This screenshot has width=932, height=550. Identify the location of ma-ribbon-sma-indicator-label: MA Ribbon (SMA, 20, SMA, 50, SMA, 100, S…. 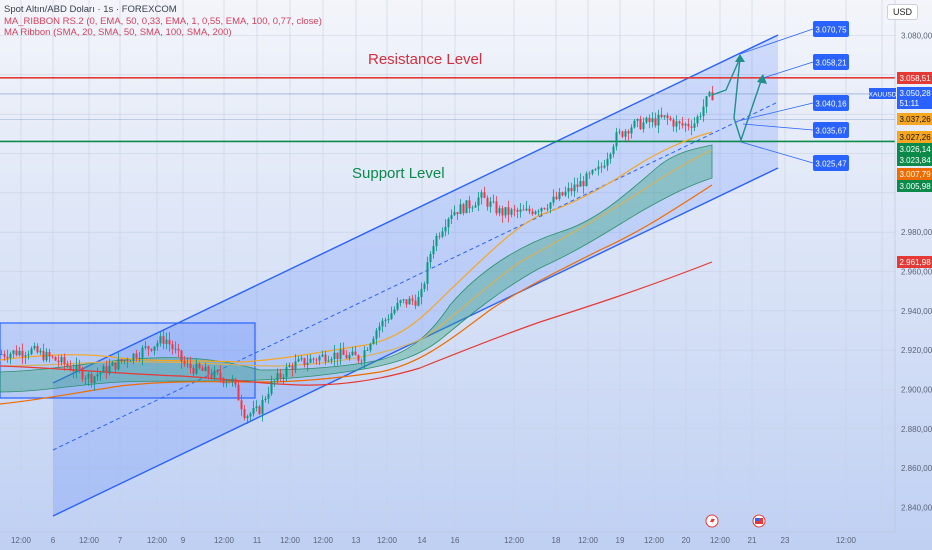
(118, 32).